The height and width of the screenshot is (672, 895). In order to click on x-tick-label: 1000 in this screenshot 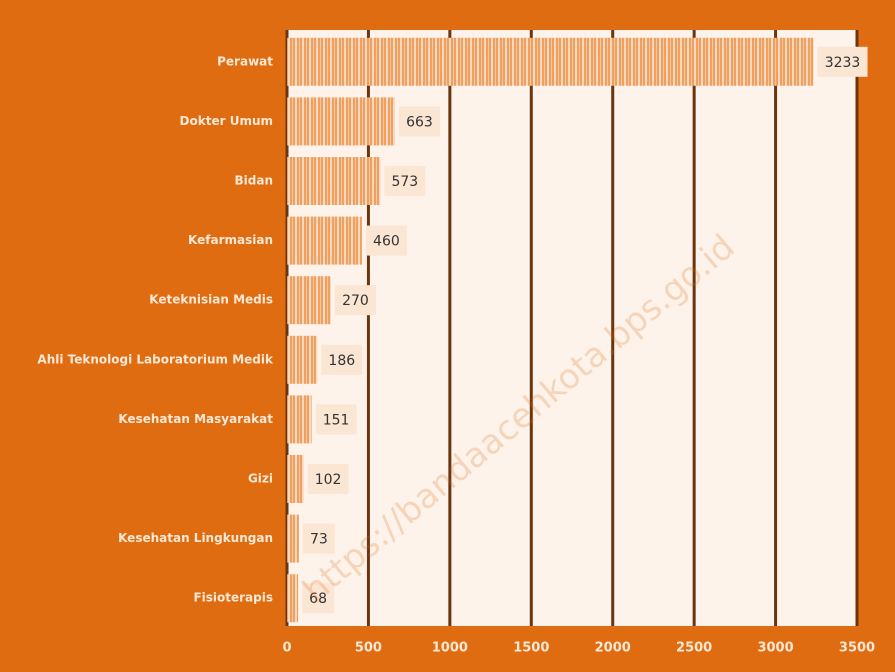, I will do `click(450, 648)`.